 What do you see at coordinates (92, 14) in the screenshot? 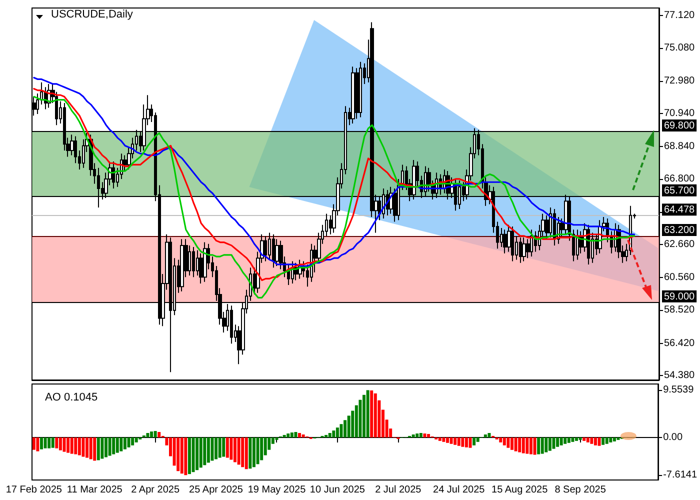
I see `chart-title: USCRUDE,Daily` at bounding box center [92, 14].